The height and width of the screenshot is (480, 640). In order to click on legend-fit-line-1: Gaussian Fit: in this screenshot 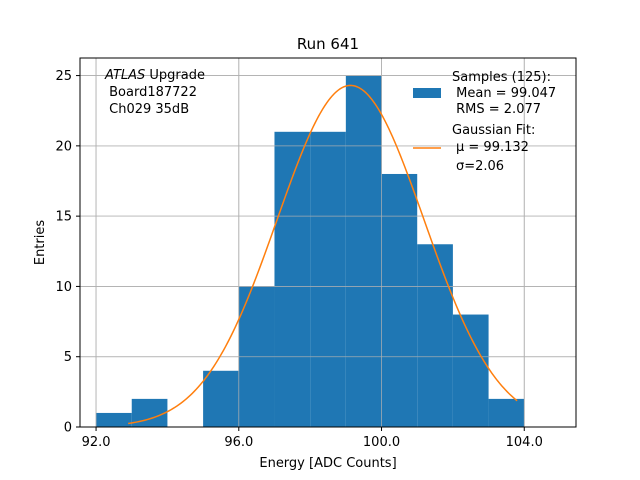, I will do `click(493, 130)`.